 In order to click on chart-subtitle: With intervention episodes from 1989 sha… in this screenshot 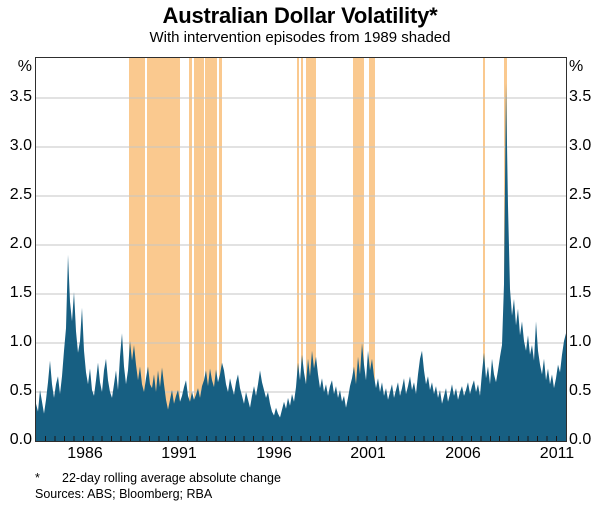, I will do `click(300, 37)`.